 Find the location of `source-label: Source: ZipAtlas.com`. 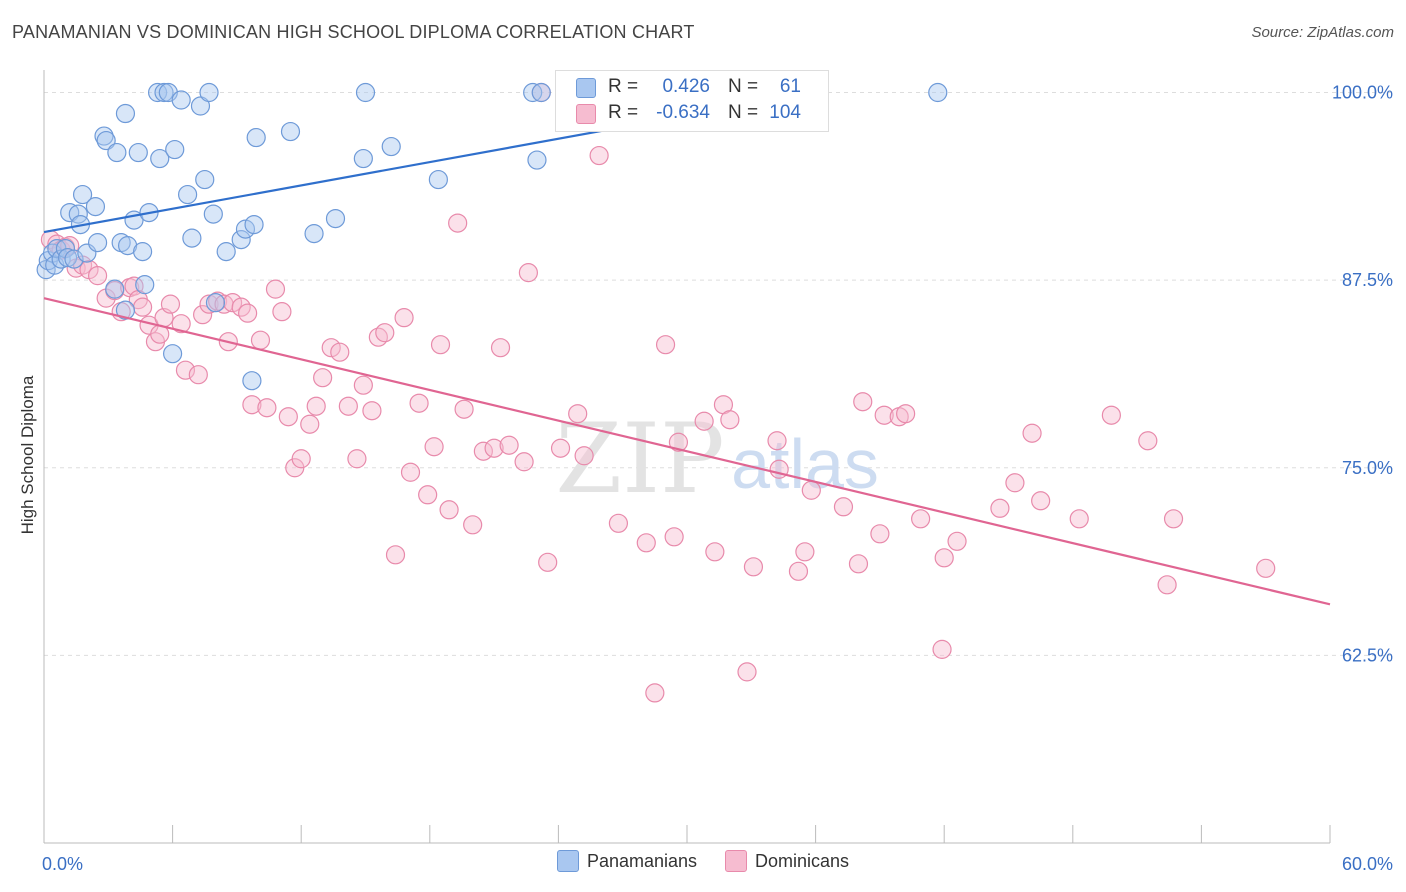

source-label: Source: ZipAtlas.com is located at coordinates (1322, 32).